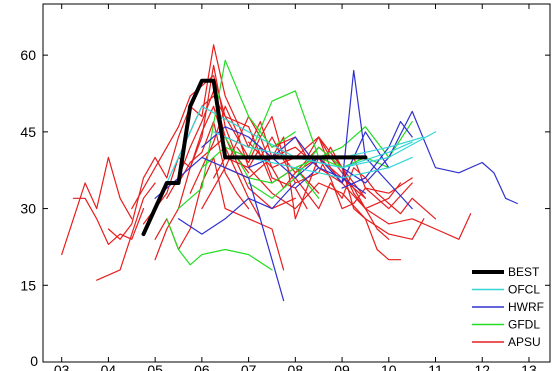 The width and height of the screenshot is (559, 371). Describe the element at coordinates (342, 366) in the screenshot. I see `x-tick-label: 09` at that location.